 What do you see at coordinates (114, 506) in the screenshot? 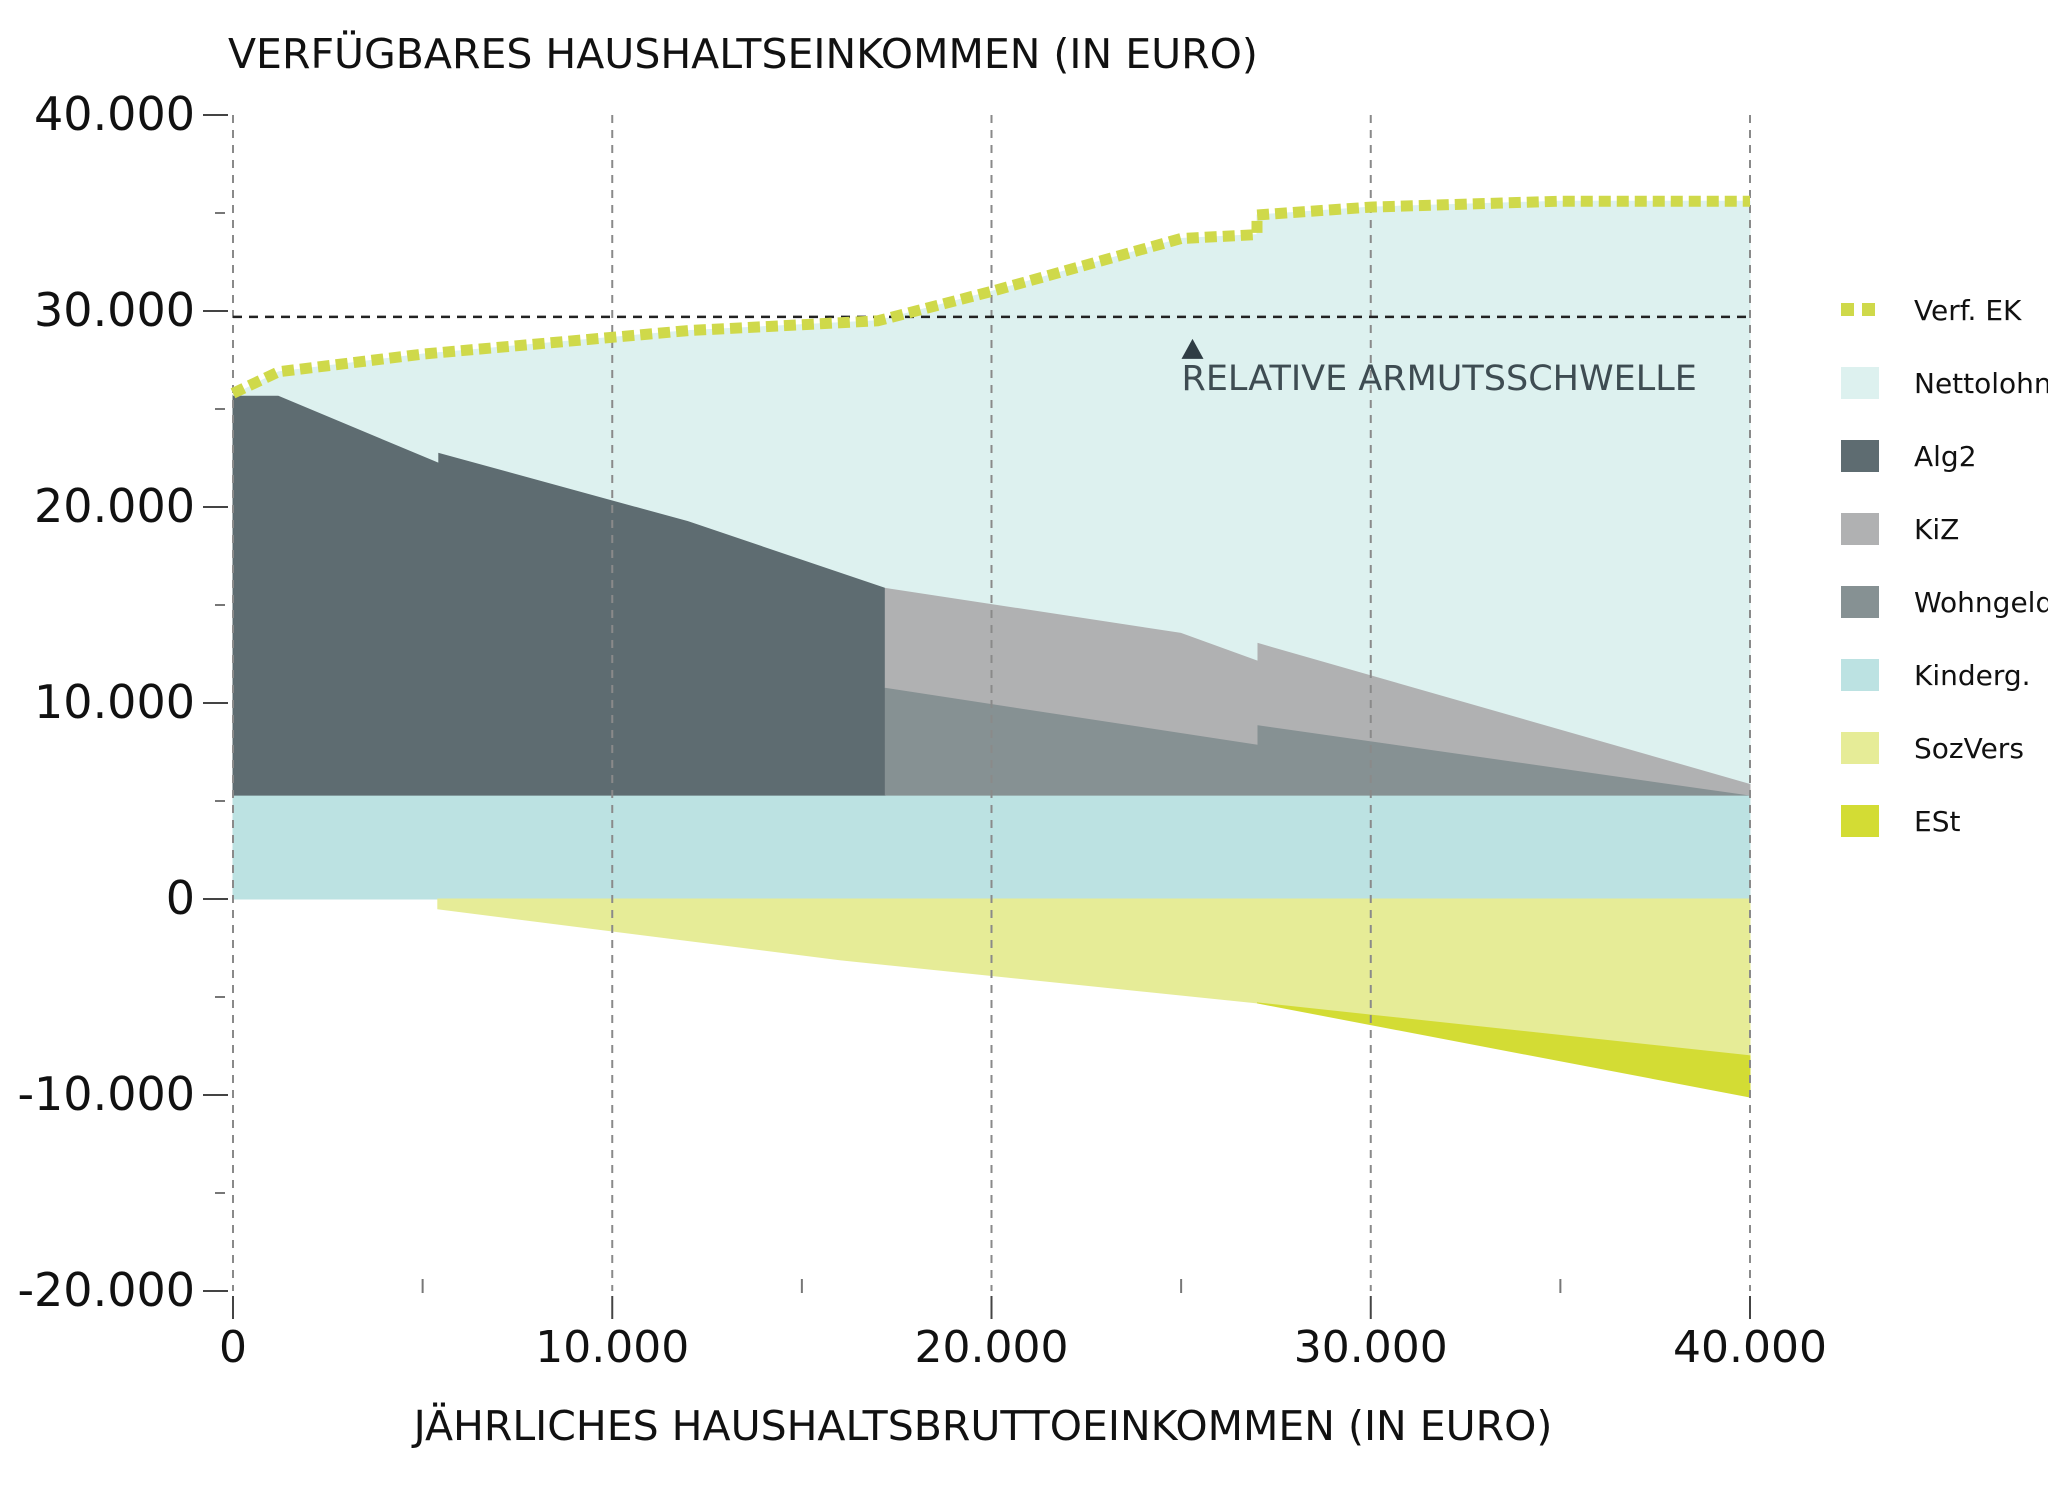
I see `y-tick-label: 20.000` at bounding box center [114, 506].